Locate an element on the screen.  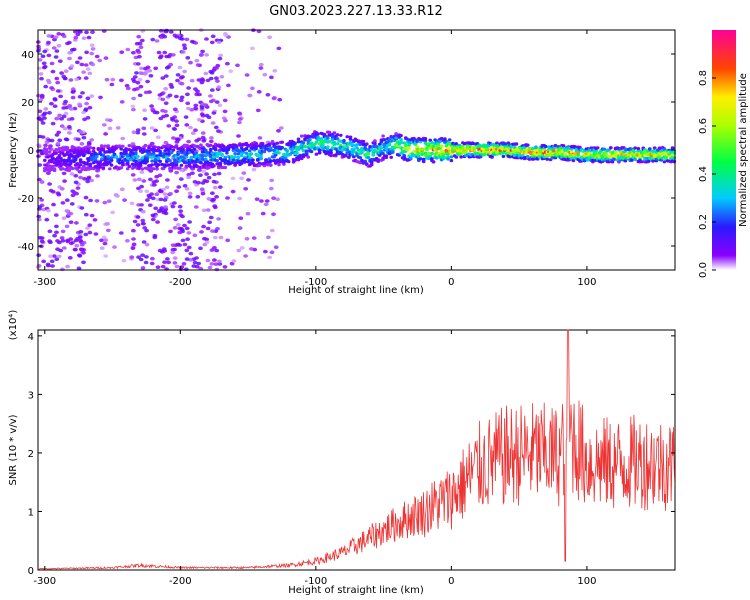
y-tick-label: 3 is located at coordinates (31, 395).